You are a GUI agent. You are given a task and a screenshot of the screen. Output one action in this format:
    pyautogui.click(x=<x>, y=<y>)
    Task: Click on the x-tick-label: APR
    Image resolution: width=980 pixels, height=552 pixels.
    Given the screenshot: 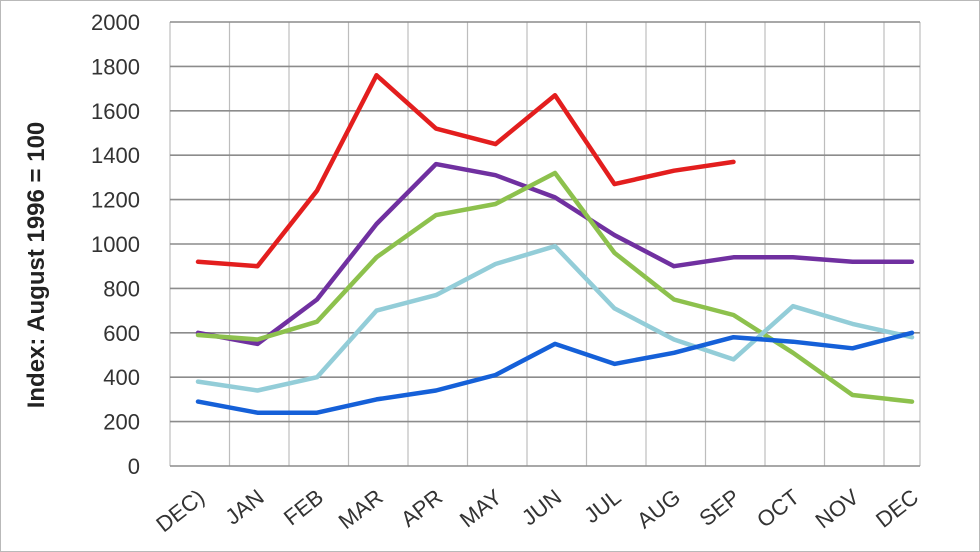 What is the action you would take?
    pyautogui.click(x=421, y=508)
    